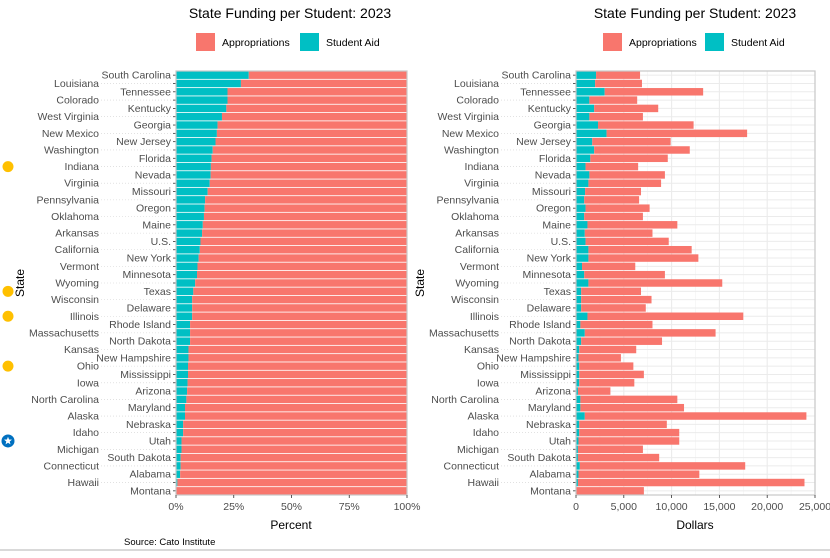  I want to click on left-y-tick-label: New Jersey, so click(144, 142).